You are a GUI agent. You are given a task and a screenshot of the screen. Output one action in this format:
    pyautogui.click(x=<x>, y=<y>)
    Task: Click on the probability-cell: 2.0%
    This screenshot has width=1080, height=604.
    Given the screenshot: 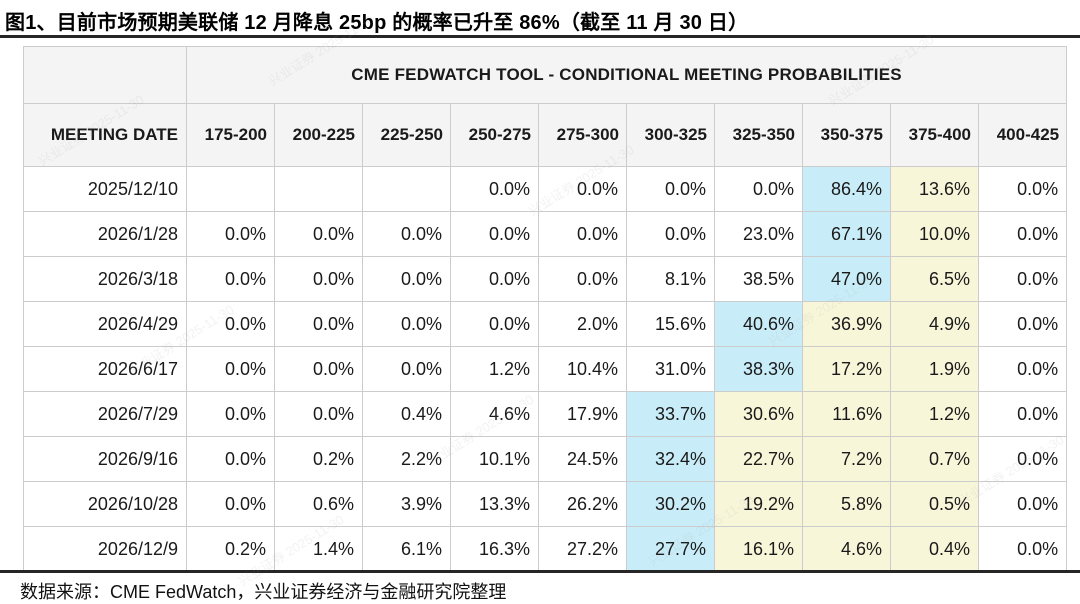 What is the action you would take?
    pyautogui.click(x=582, y=324)
    